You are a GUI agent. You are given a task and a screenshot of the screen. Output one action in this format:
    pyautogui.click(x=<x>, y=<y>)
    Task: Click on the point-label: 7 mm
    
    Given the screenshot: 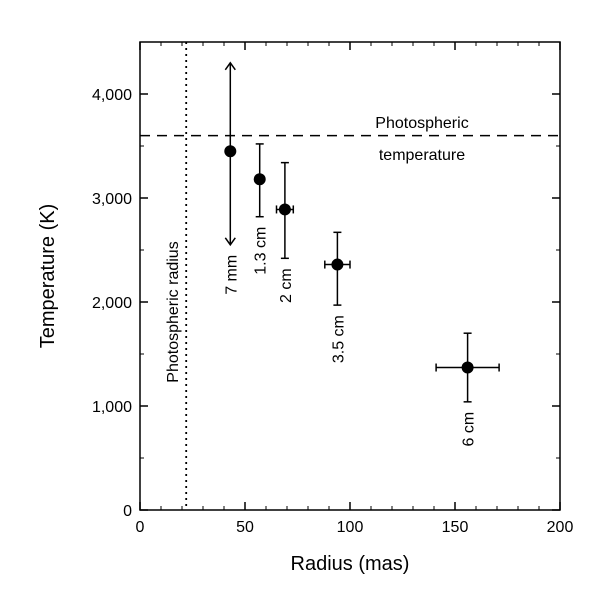 What is the action you would take?
    pyautogui.click(x=231, y=275)
    